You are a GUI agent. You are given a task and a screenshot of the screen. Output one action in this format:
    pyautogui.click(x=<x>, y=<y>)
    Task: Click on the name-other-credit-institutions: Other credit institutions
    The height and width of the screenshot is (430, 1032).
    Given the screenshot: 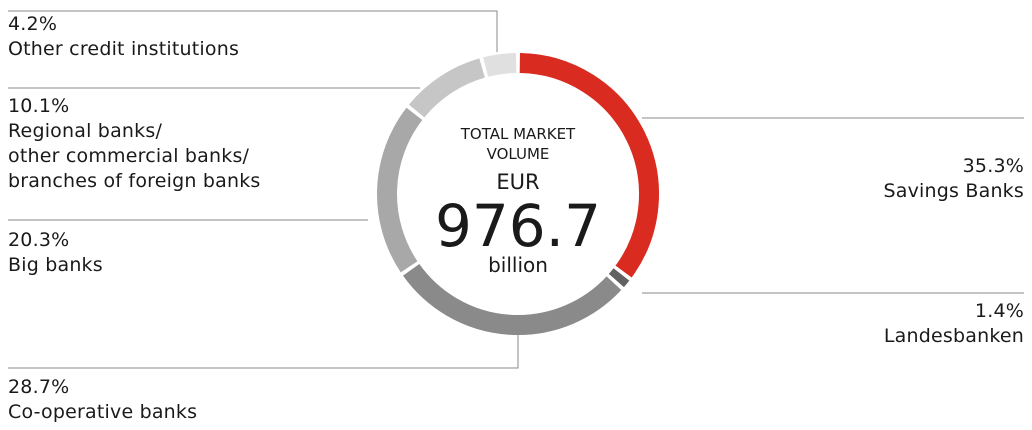 What is the action you would take?
    pyautogui.click(x=124, y=49)
    